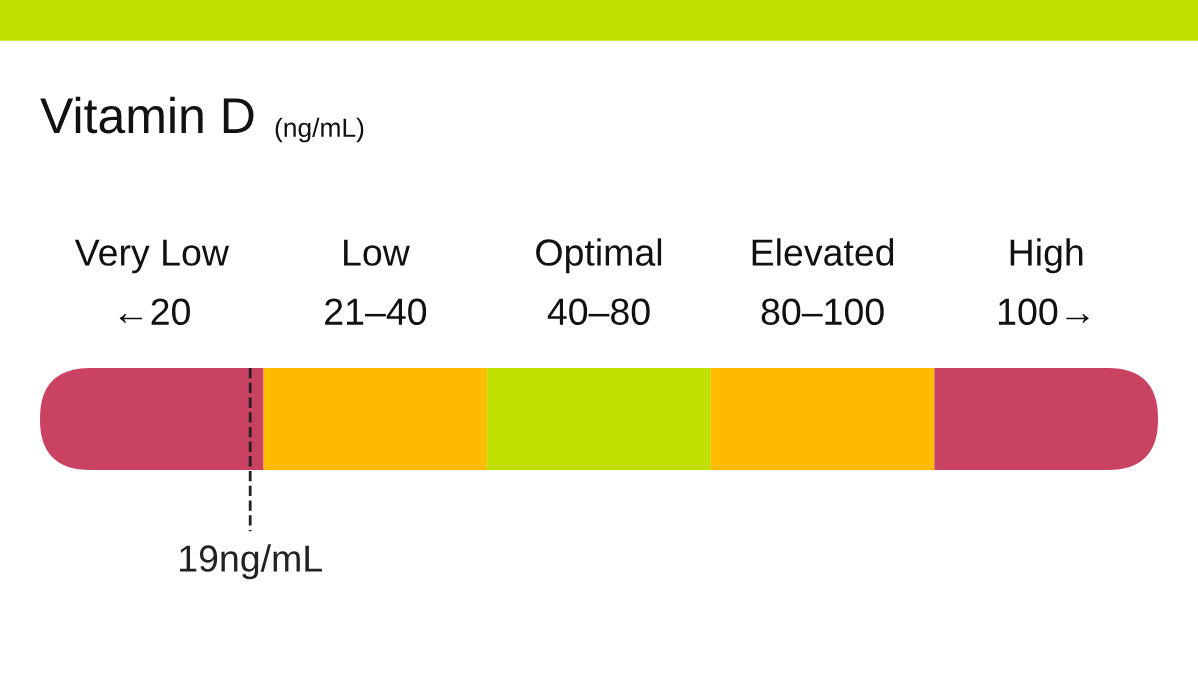 The width and height of the screenshot is (1198, 674). Describe the element at coordinates (599, 256) in the screenshot. I see `text: Optimal` at that location.